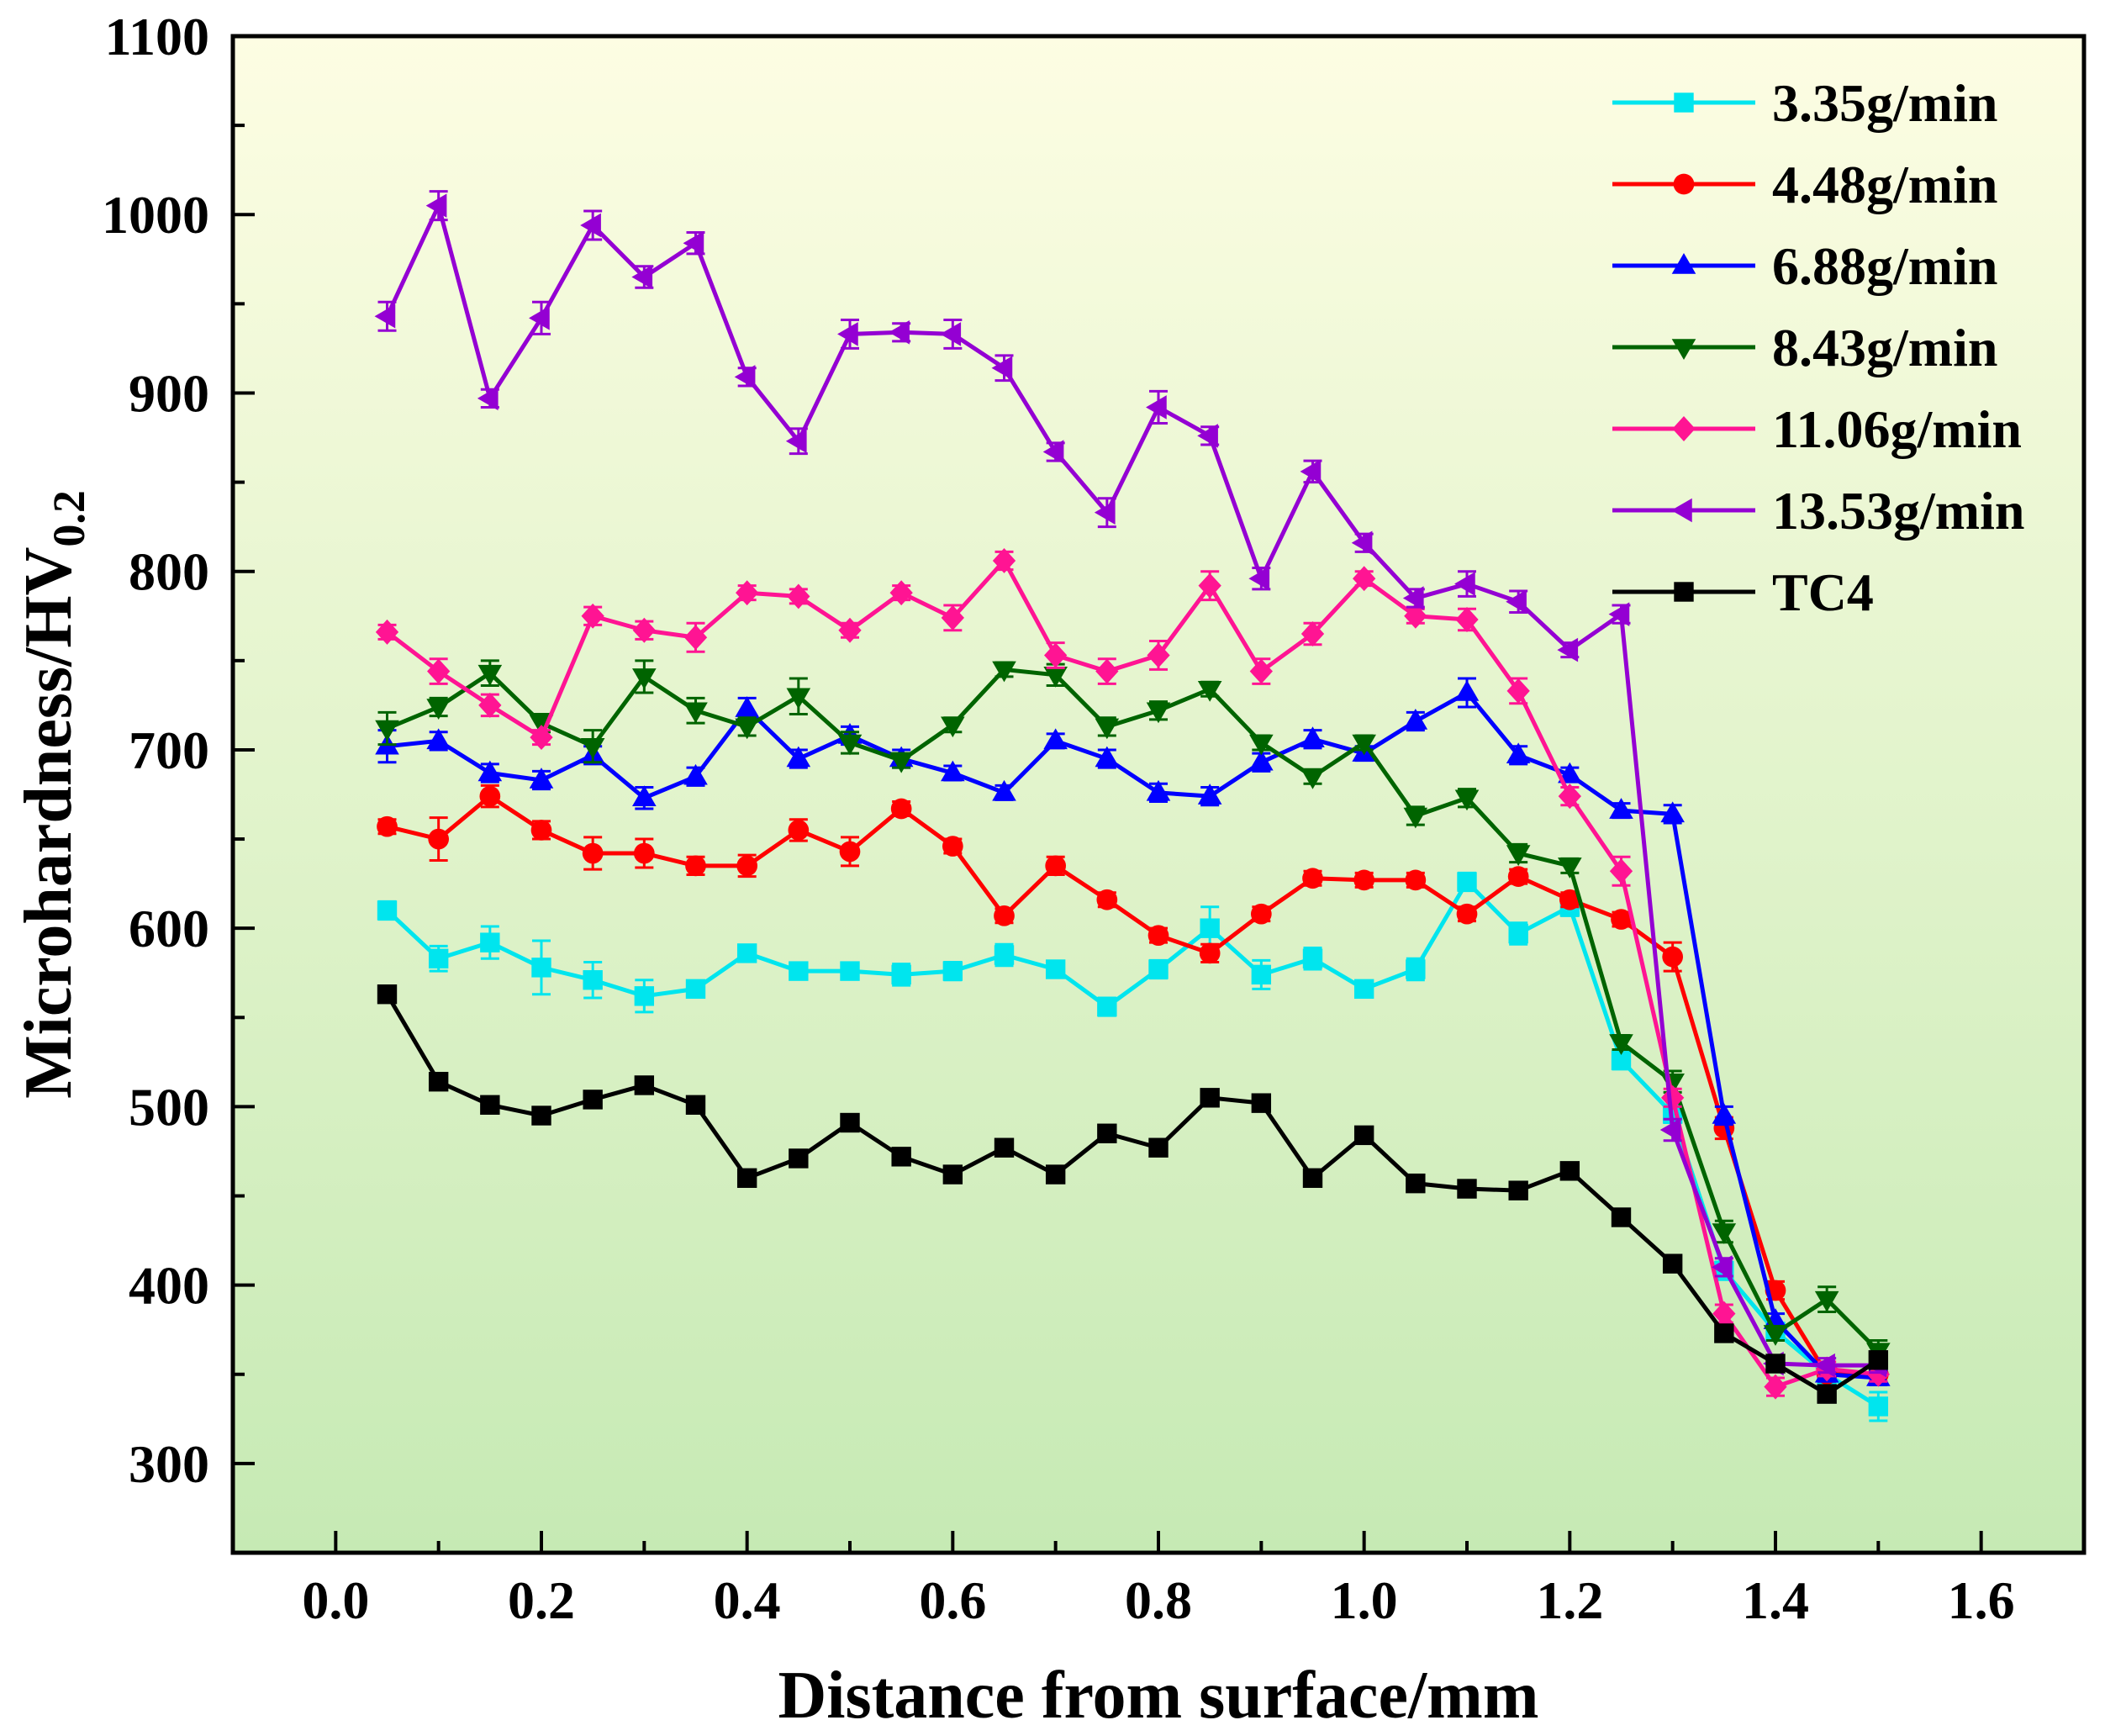  What do you see at coordinates (1775, 1600) in the screenshot?
I see `x-tick-label: 1.4` at bounding box center [1775, 1600].